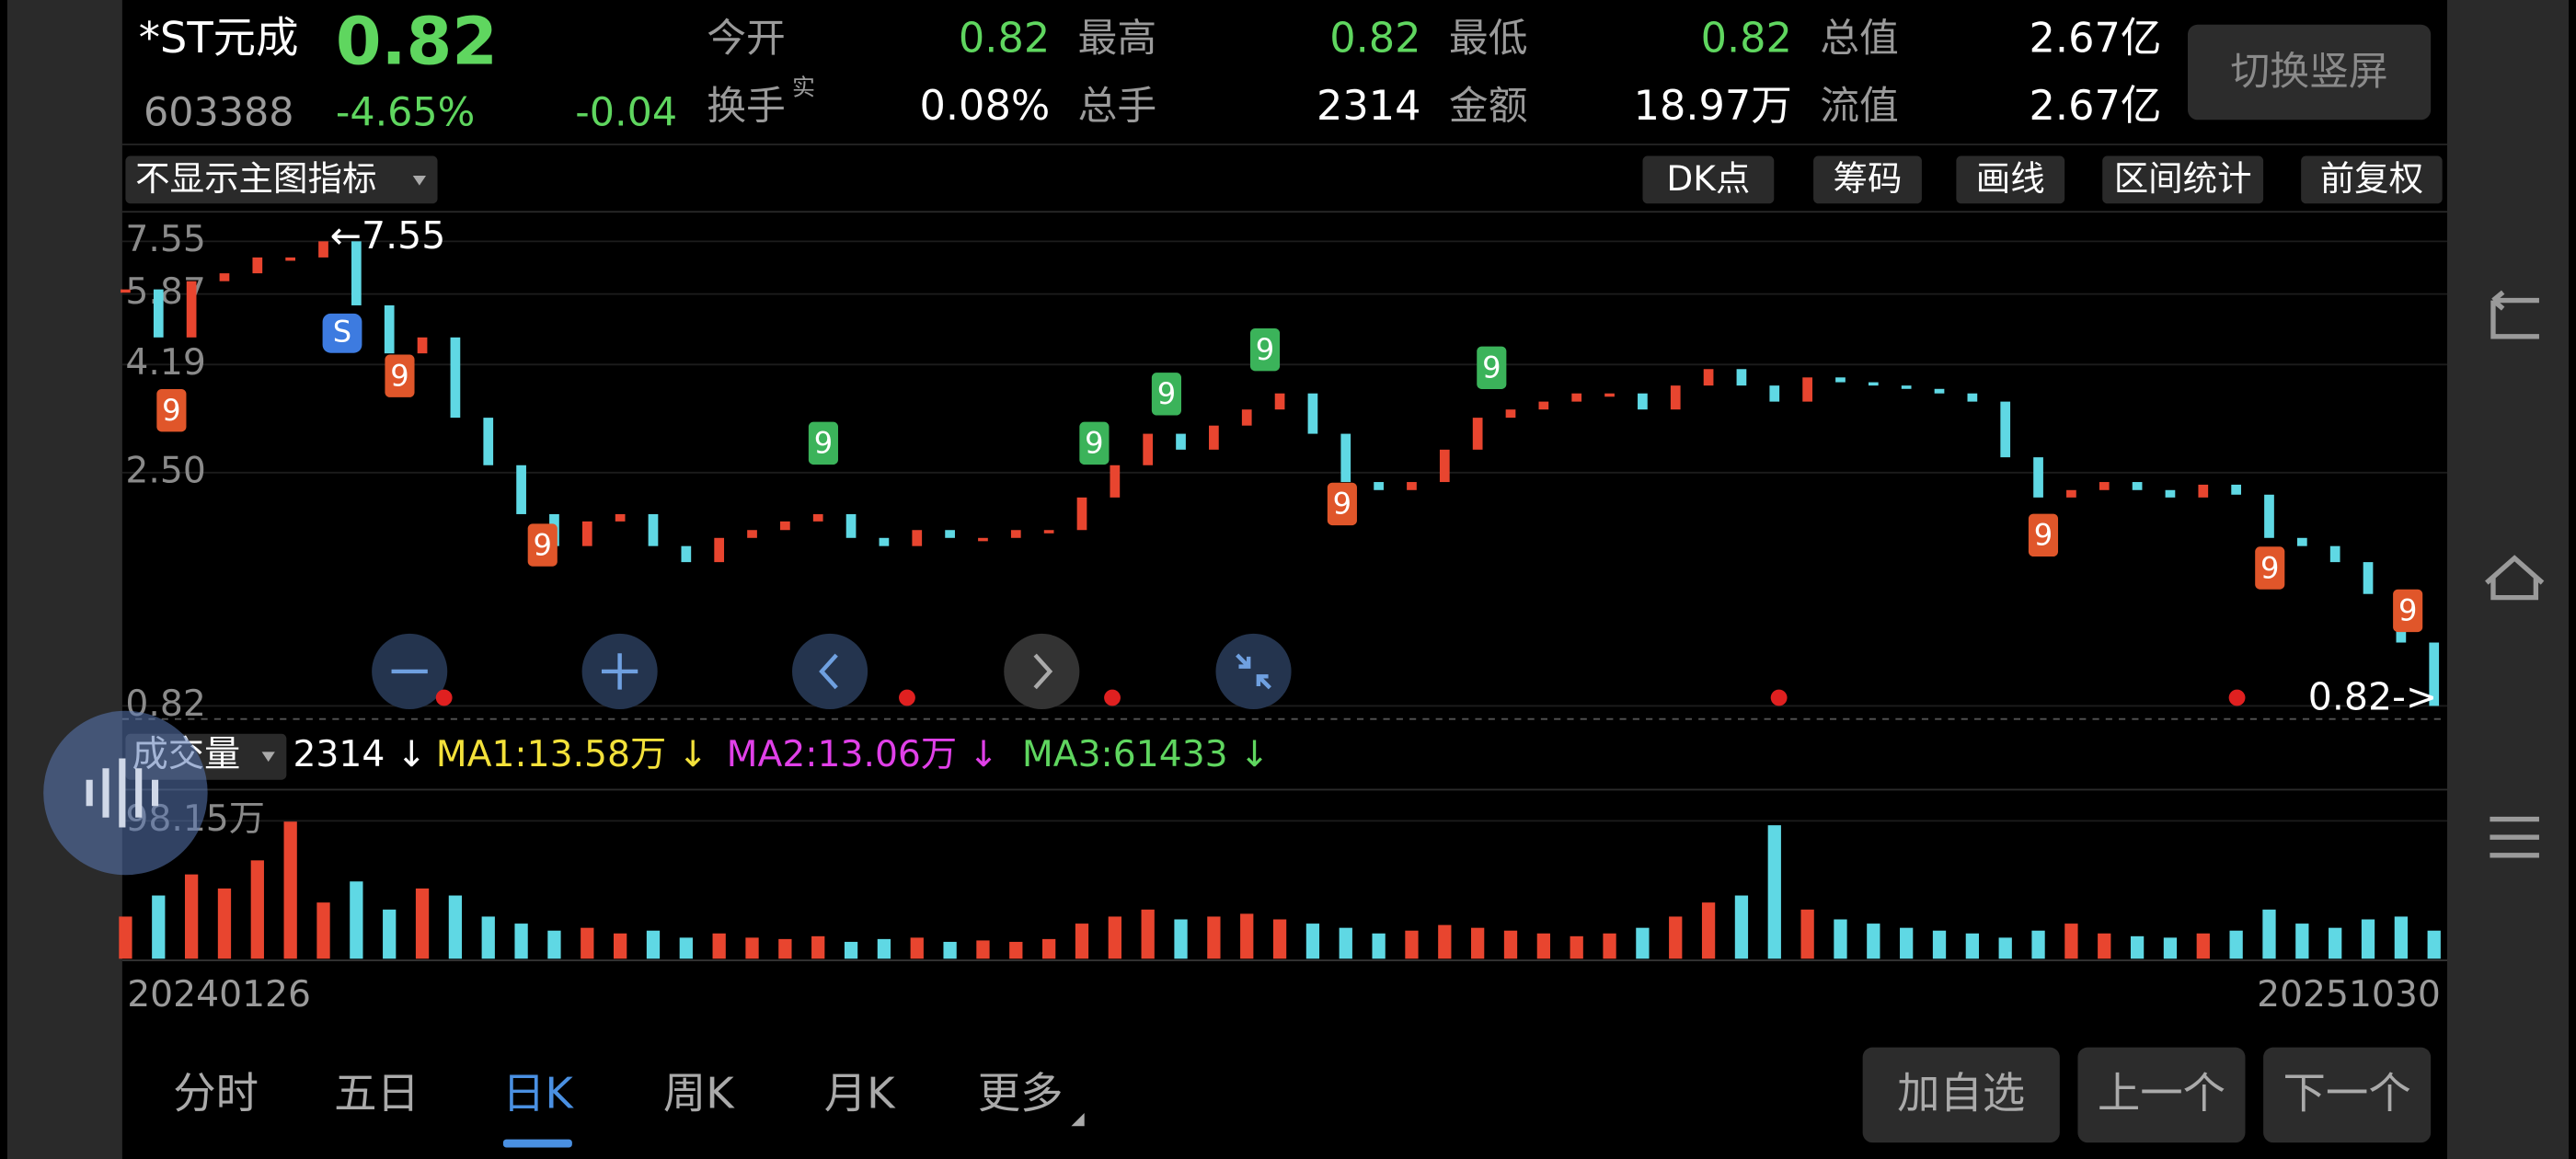  Describe the element at coordinates (165, 239) in the screenshot. I see `y-tick-label: 7.55` at that location.